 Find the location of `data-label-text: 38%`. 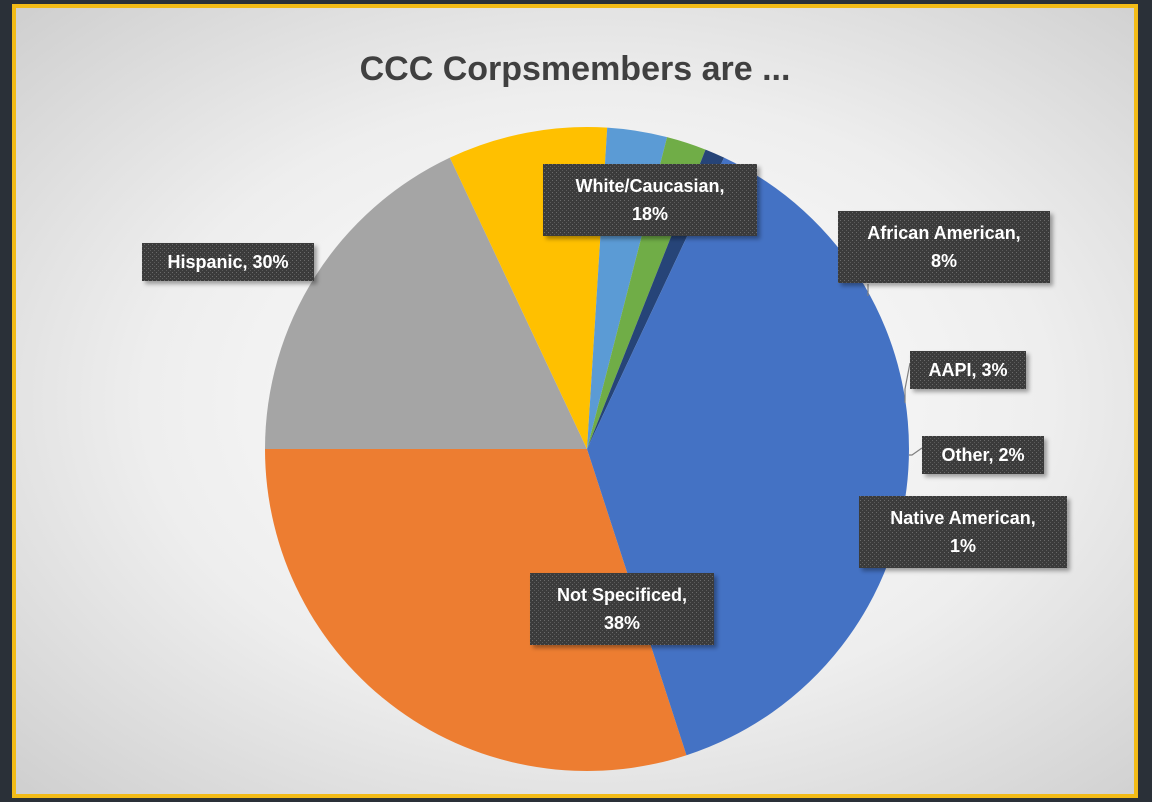

data-label-text: 38% is located at coordinates (622, 623).